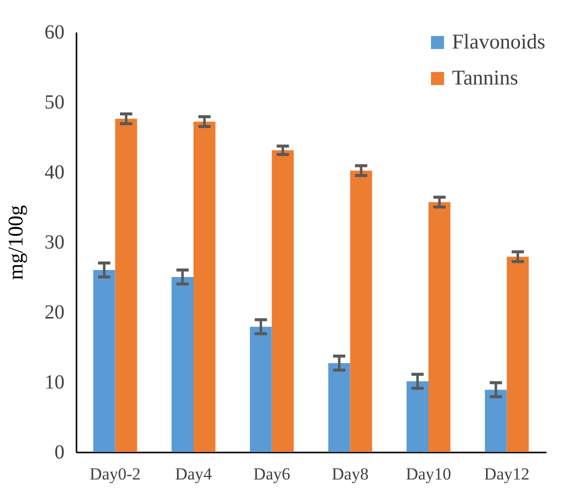 The width and height of the screenshot is (576, 488). I want to click on y-tick-label: 30, so click(54, 243).